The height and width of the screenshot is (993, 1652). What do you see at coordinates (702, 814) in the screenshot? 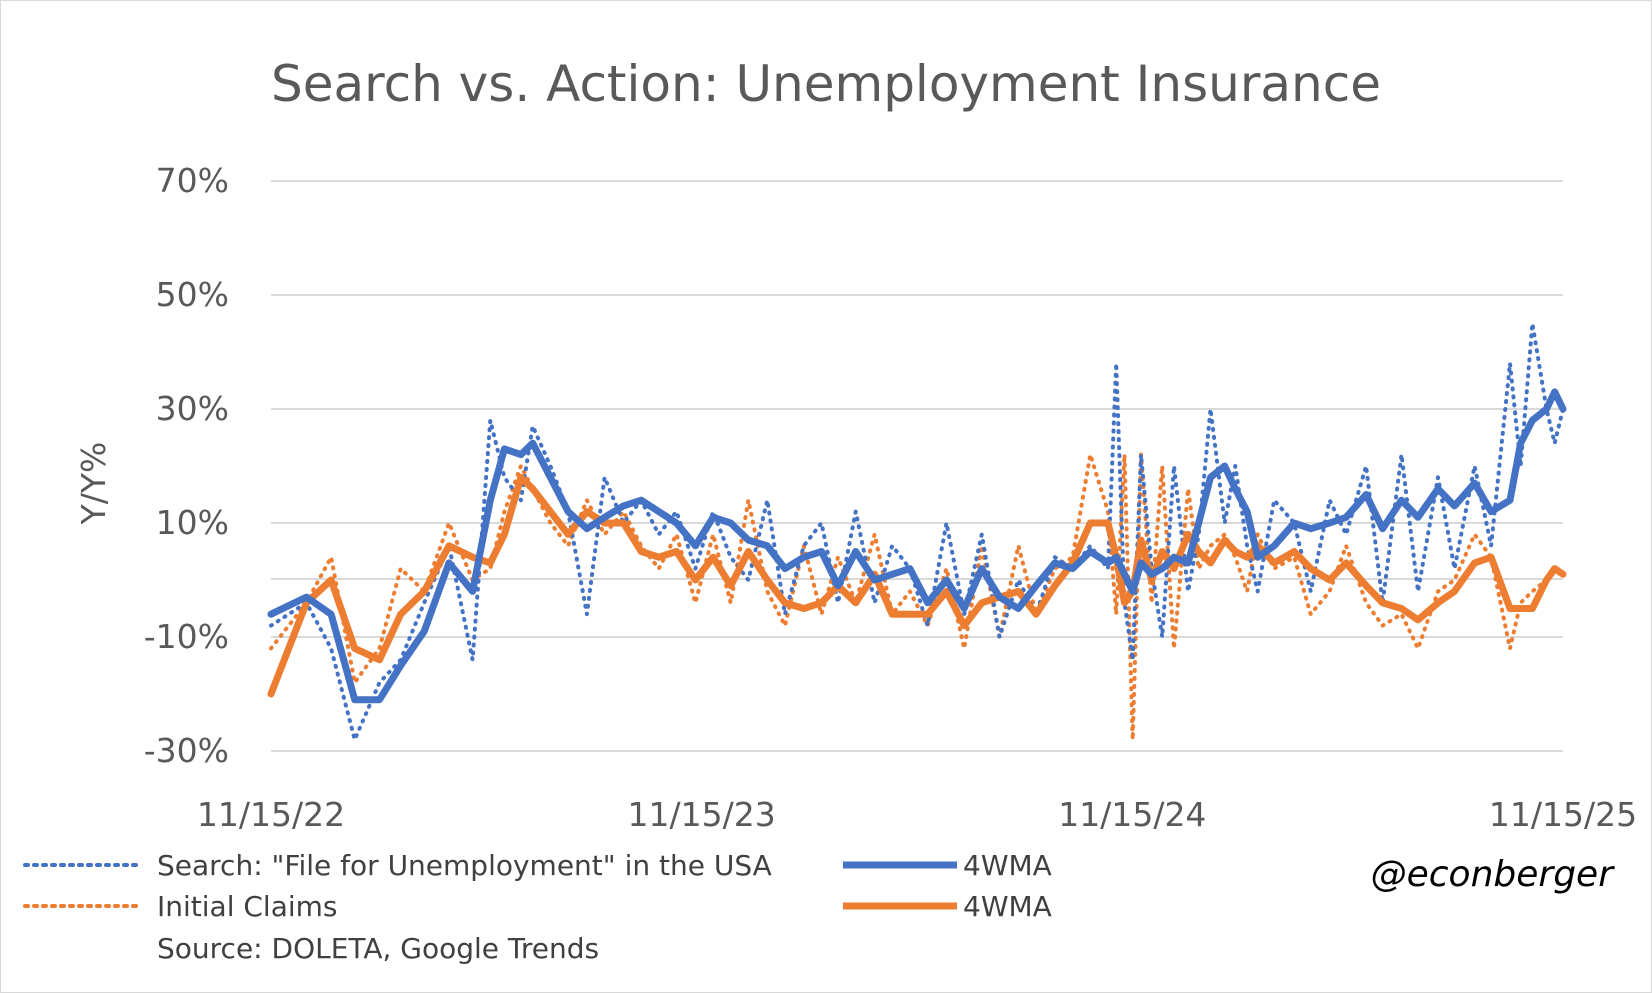
I see `x-tick-label: 11/15/23` at bounding box center [702, 814].